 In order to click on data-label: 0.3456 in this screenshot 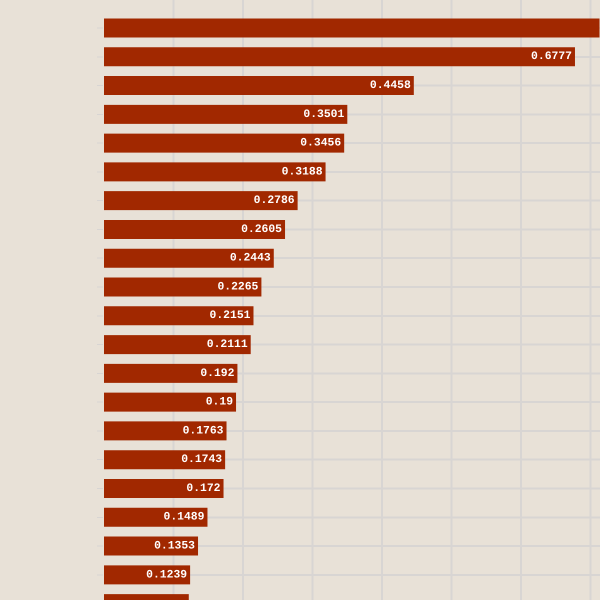, I will do `click(321, 144)`.